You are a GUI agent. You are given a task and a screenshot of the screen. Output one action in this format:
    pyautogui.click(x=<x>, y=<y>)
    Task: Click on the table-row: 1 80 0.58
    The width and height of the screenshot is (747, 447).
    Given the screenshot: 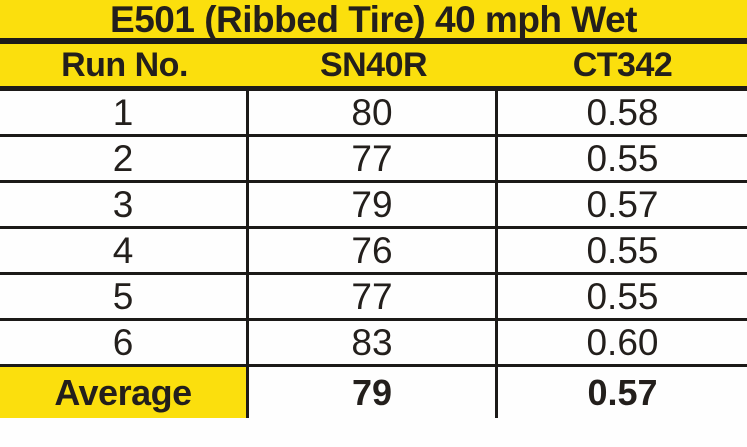 What is the action you would take?
    pyautogui.click(x=373, y=114)
    